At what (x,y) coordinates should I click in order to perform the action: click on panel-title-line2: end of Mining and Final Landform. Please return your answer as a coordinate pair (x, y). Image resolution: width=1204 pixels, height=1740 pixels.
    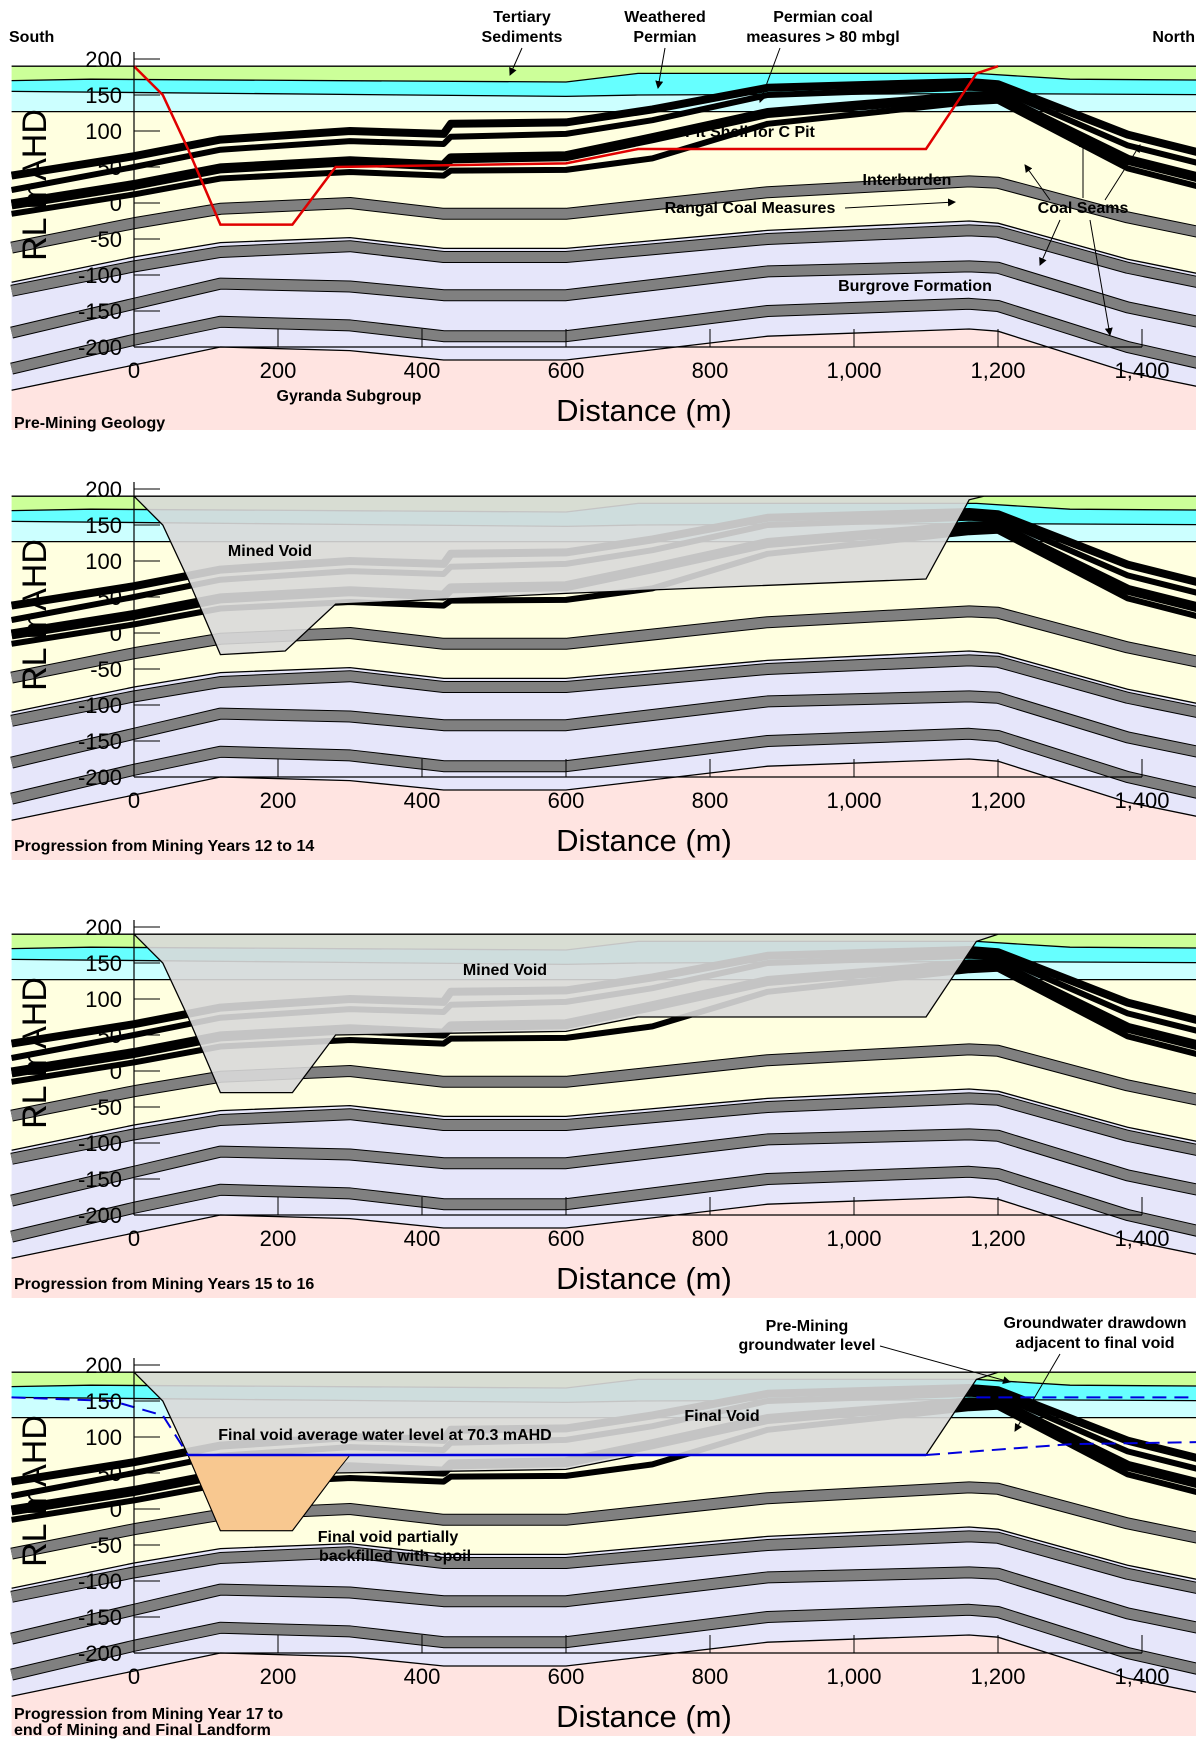
    Looking at the image, I should click on (142, 1730).